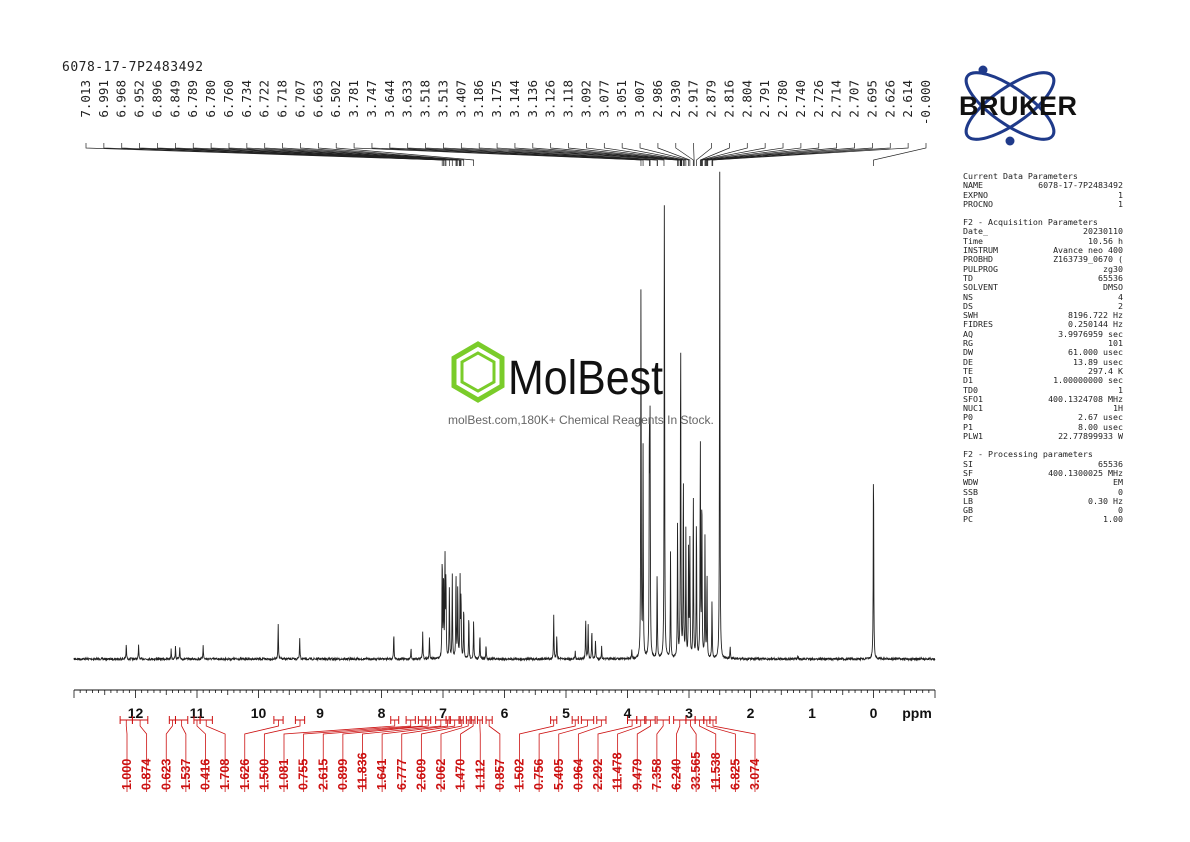 The image size is (1190, 842). Describe the element at coordinates (520, 774) in the screenshot. I see `integral-value: 1.502` at that location.